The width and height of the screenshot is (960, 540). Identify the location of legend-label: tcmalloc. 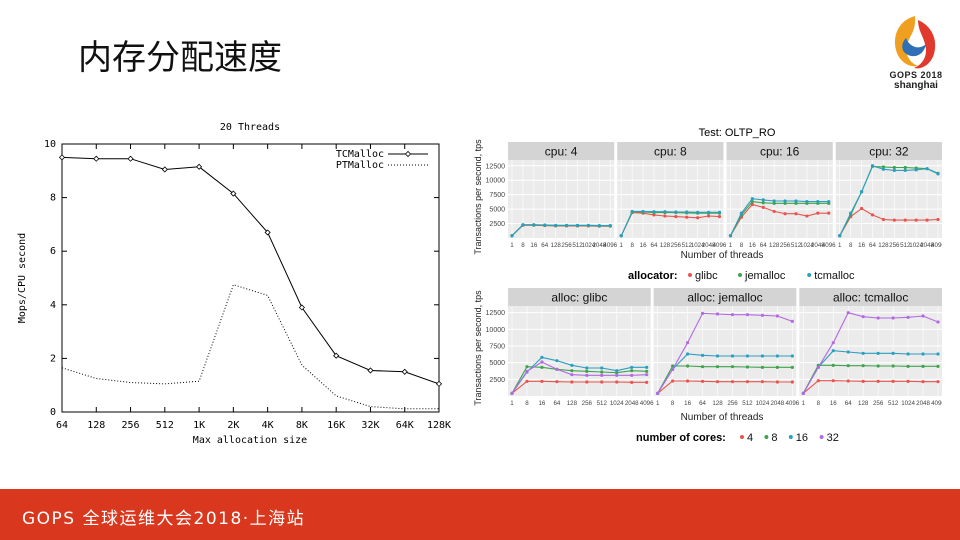
(834, 276).